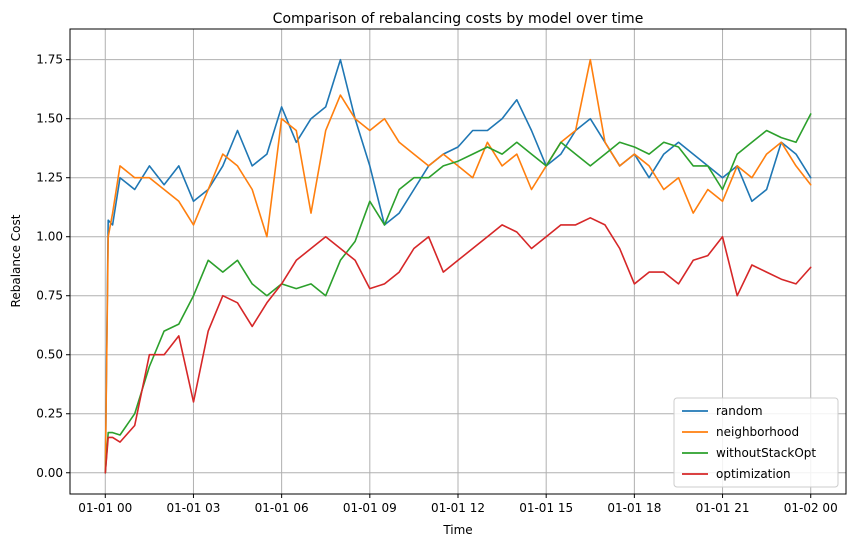  I want to click on legend-label: neighborhood, so click(757, 432).